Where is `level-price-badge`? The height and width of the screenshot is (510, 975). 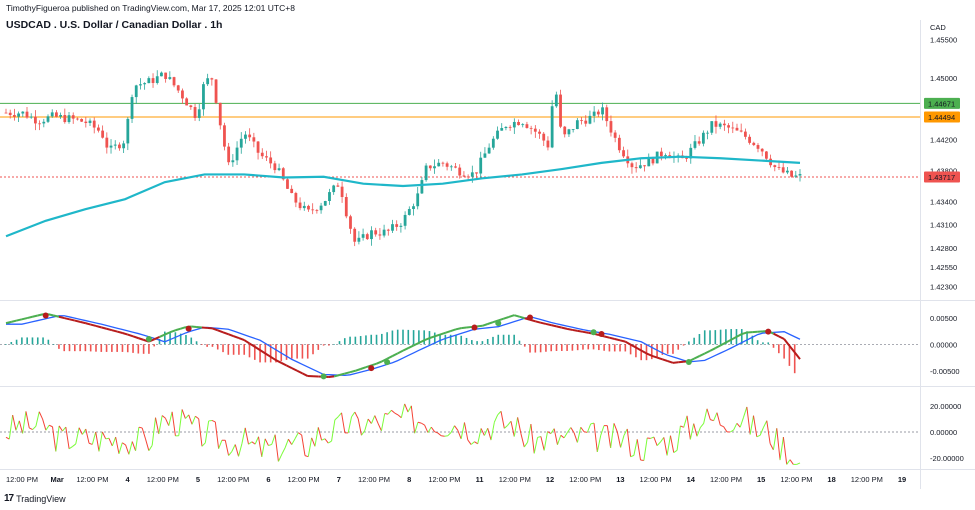
level-price-badge is located at coordinates (942, 117).